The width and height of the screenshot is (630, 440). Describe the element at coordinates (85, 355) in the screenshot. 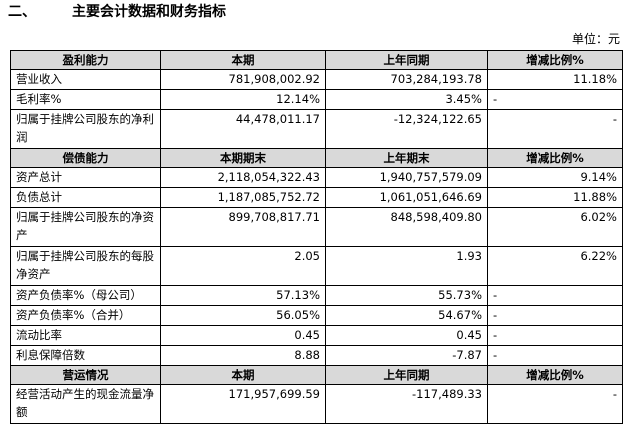

I see `row-label: 利息保障倍数` at that location.